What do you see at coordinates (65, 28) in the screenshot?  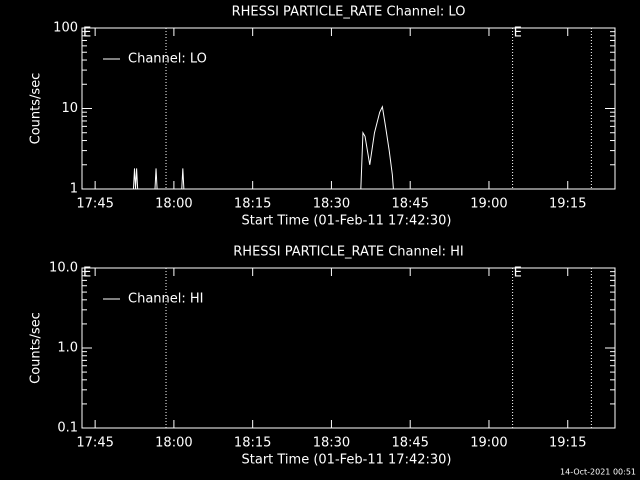 I see `y-tick-label: 100` at bounding box center [65, 28].